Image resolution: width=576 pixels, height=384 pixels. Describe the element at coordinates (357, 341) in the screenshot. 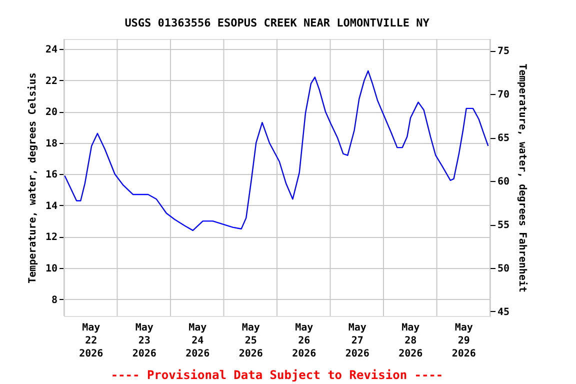

I see `x-tick-label: May 27 2026` at that location.